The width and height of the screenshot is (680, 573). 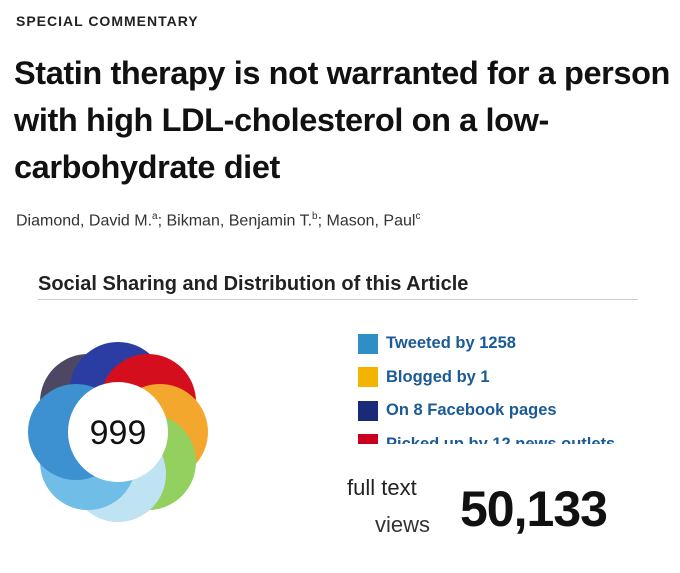 What do you see at coordinates (371, 221) in the screenshot?
I see `author-name: Mason, Paul` at bounding box center [371, 221].